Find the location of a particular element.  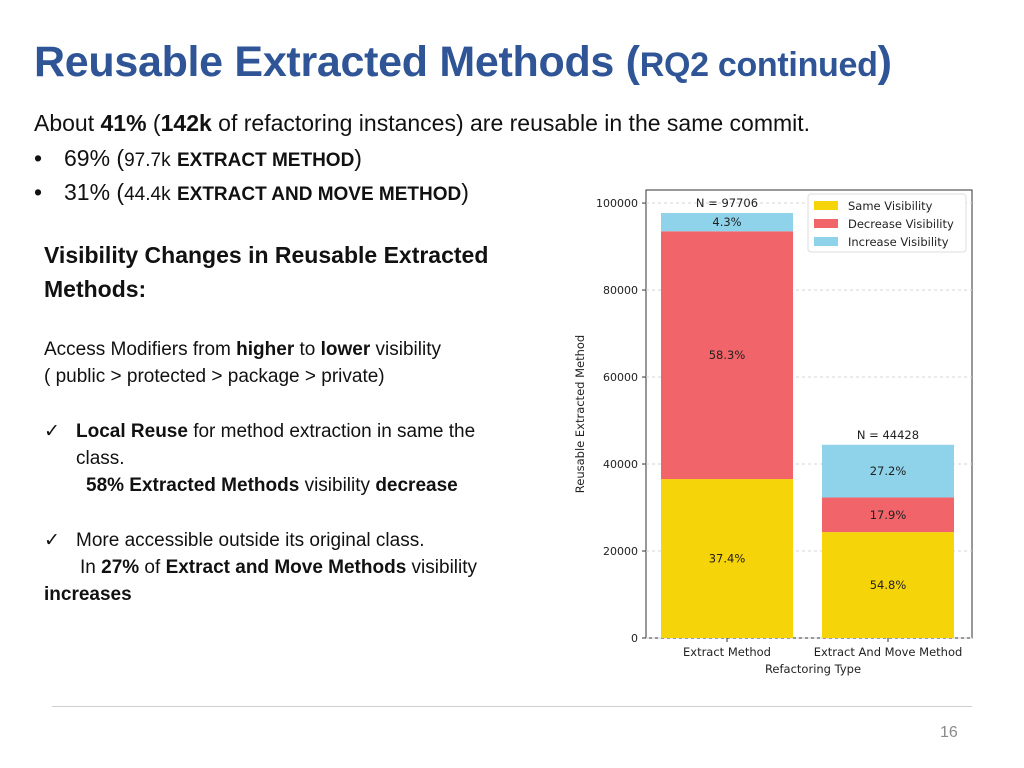

legend-label: Same Visibility is located at coordinates (890, 206).